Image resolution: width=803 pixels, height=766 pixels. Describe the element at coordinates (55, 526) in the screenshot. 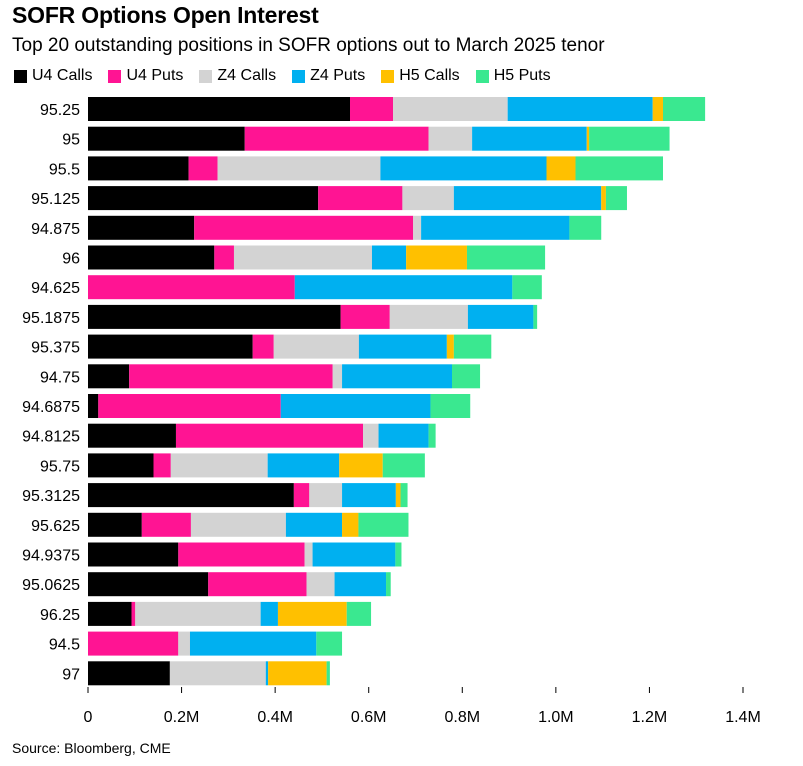

I see `category-label: 95.625` at that location.